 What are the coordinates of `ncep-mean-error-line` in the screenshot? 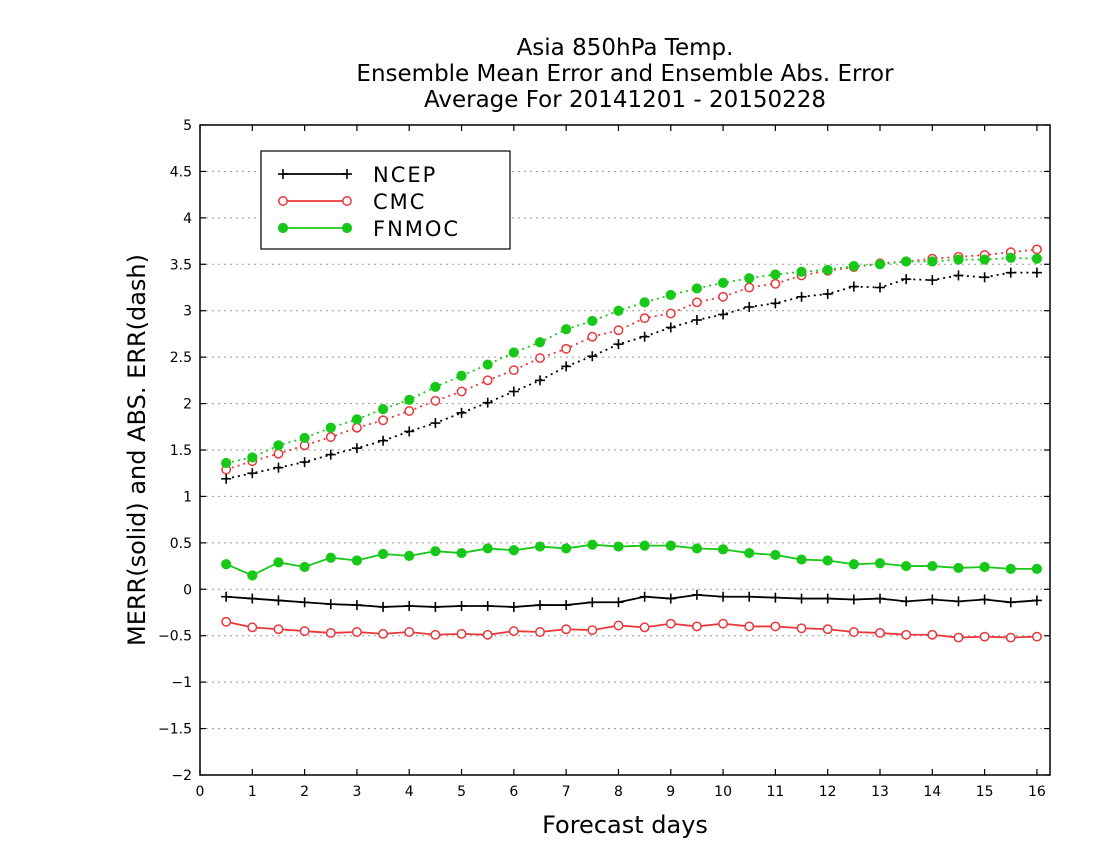 It's located at (631, 600).